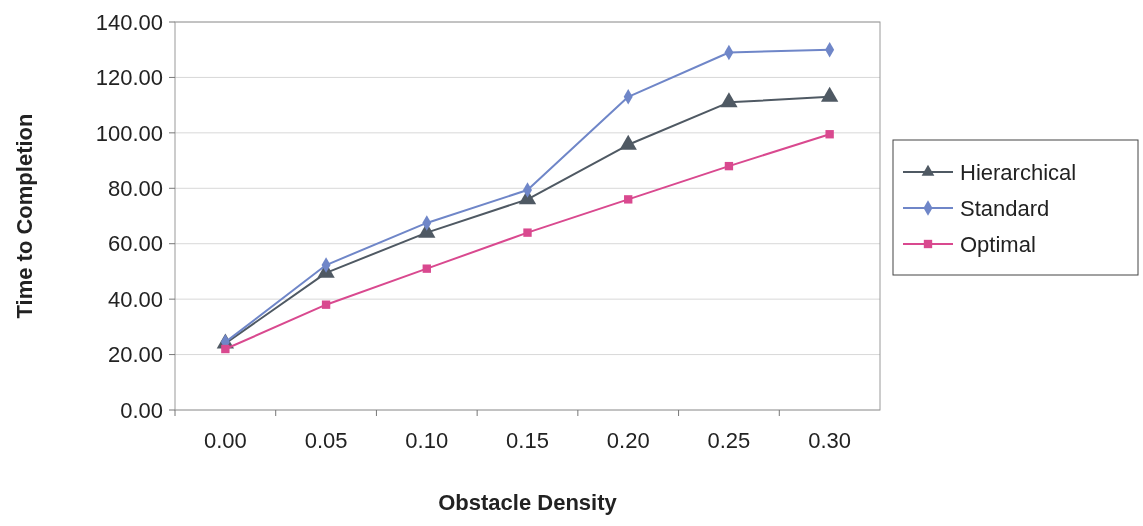 Image resolution: width=1143 pixels, height=526 pixels. Describe the element at coordinates (135, 244) in the screenshot. I see `y-tick-label: 60.00` at that location.